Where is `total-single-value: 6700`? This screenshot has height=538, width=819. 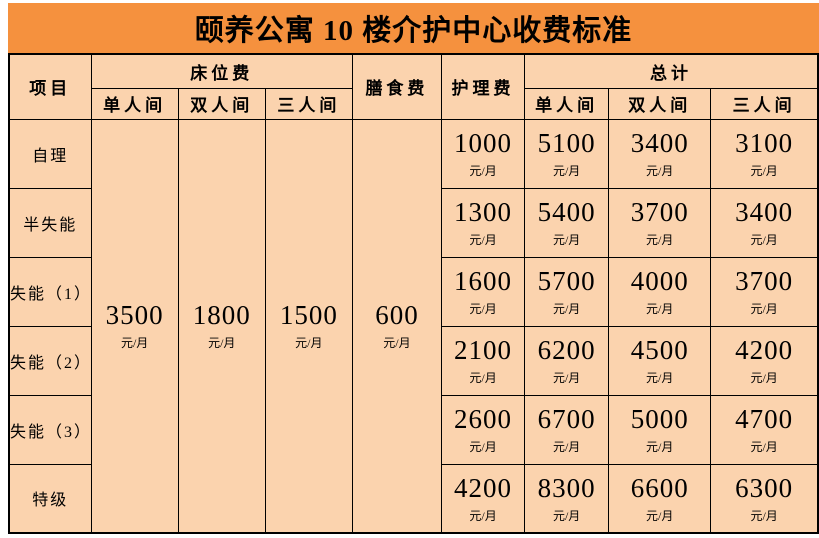
total-single-value: 6700 is located at coordinates (566, 418).